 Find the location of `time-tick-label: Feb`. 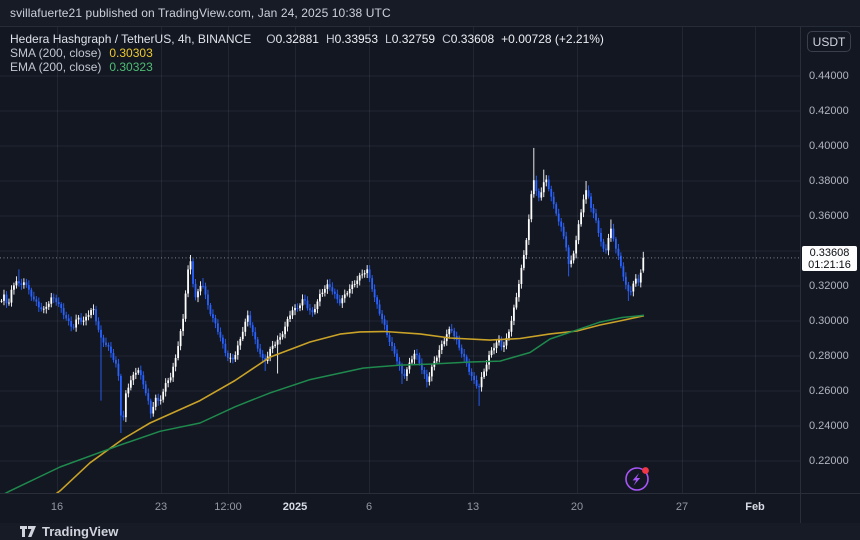

time-tick-label: Feb is located at coordinates (755, 507).